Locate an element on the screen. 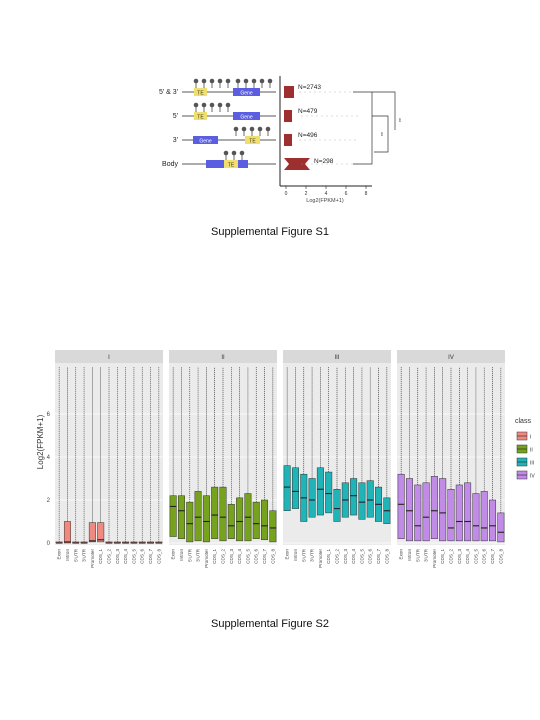  gene-label: Gene is located at coordinates (205, 141).